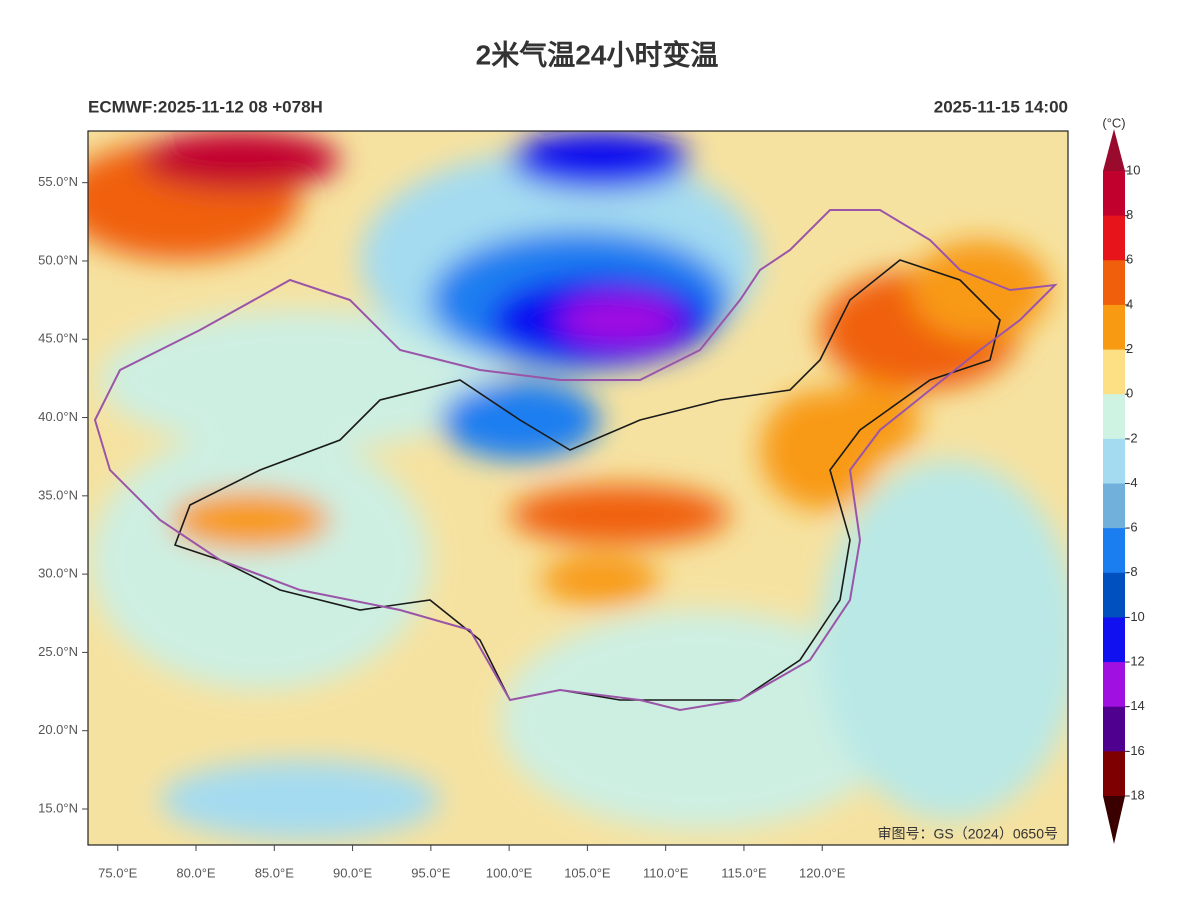 The height and width of the screenshot is (905, 1201). What do you see at coordinates (58, 416) in the screenshot?
I see `lat-tick-label: 40.0°N` at bounding box center [58, 416].